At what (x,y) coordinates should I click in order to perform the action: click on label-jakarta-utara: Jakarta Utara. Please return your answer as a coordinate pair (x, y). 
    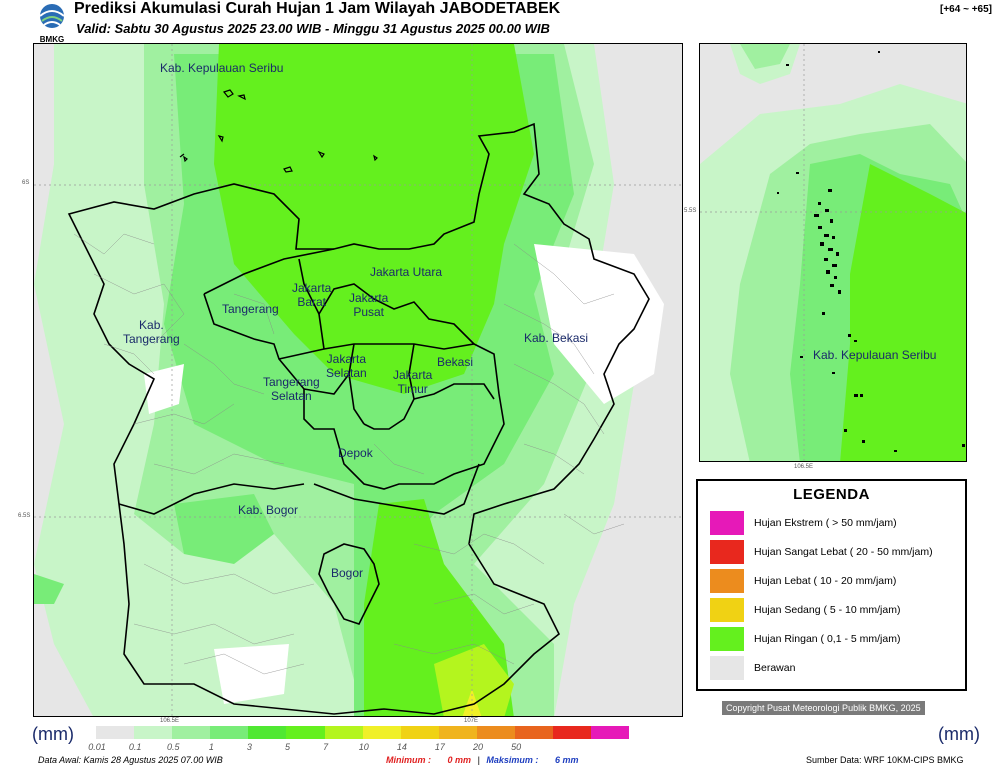
    Looking at the image, I should click on (406, 272).